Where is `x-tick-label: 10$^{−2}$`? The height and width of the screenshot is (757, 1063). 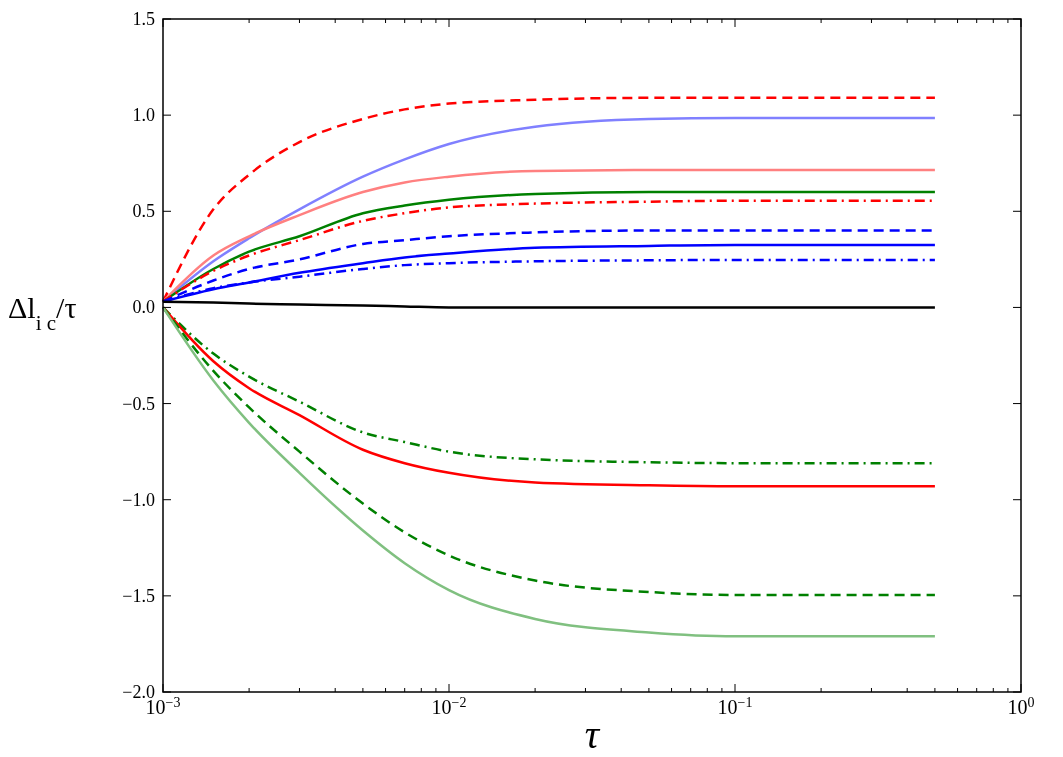 x-tick-label: 10$^{−2}$ is located at coordinates (449, 706).